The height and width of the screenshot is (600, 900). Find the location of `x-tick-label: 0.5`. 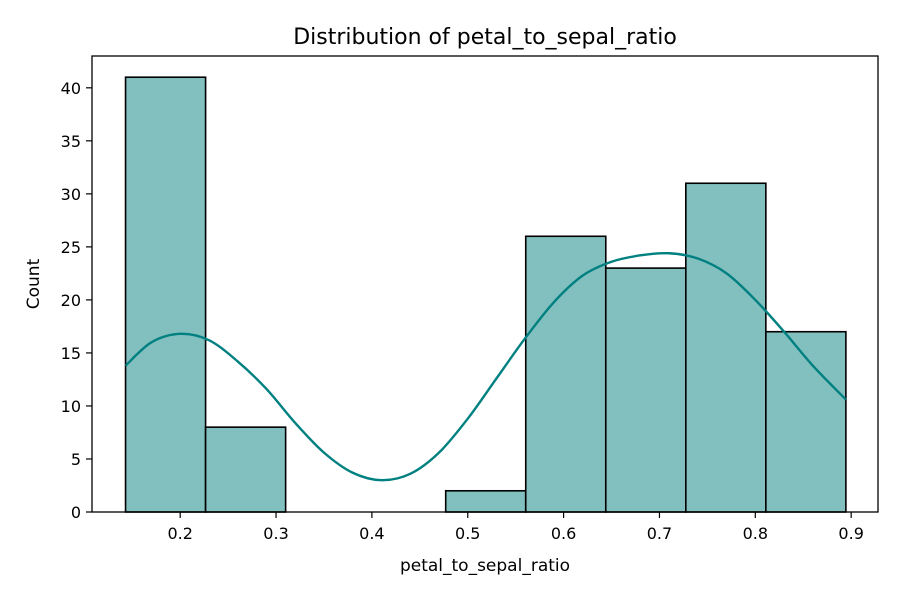

x-tick-label: 0.5 is located at coordinates (467, 533).